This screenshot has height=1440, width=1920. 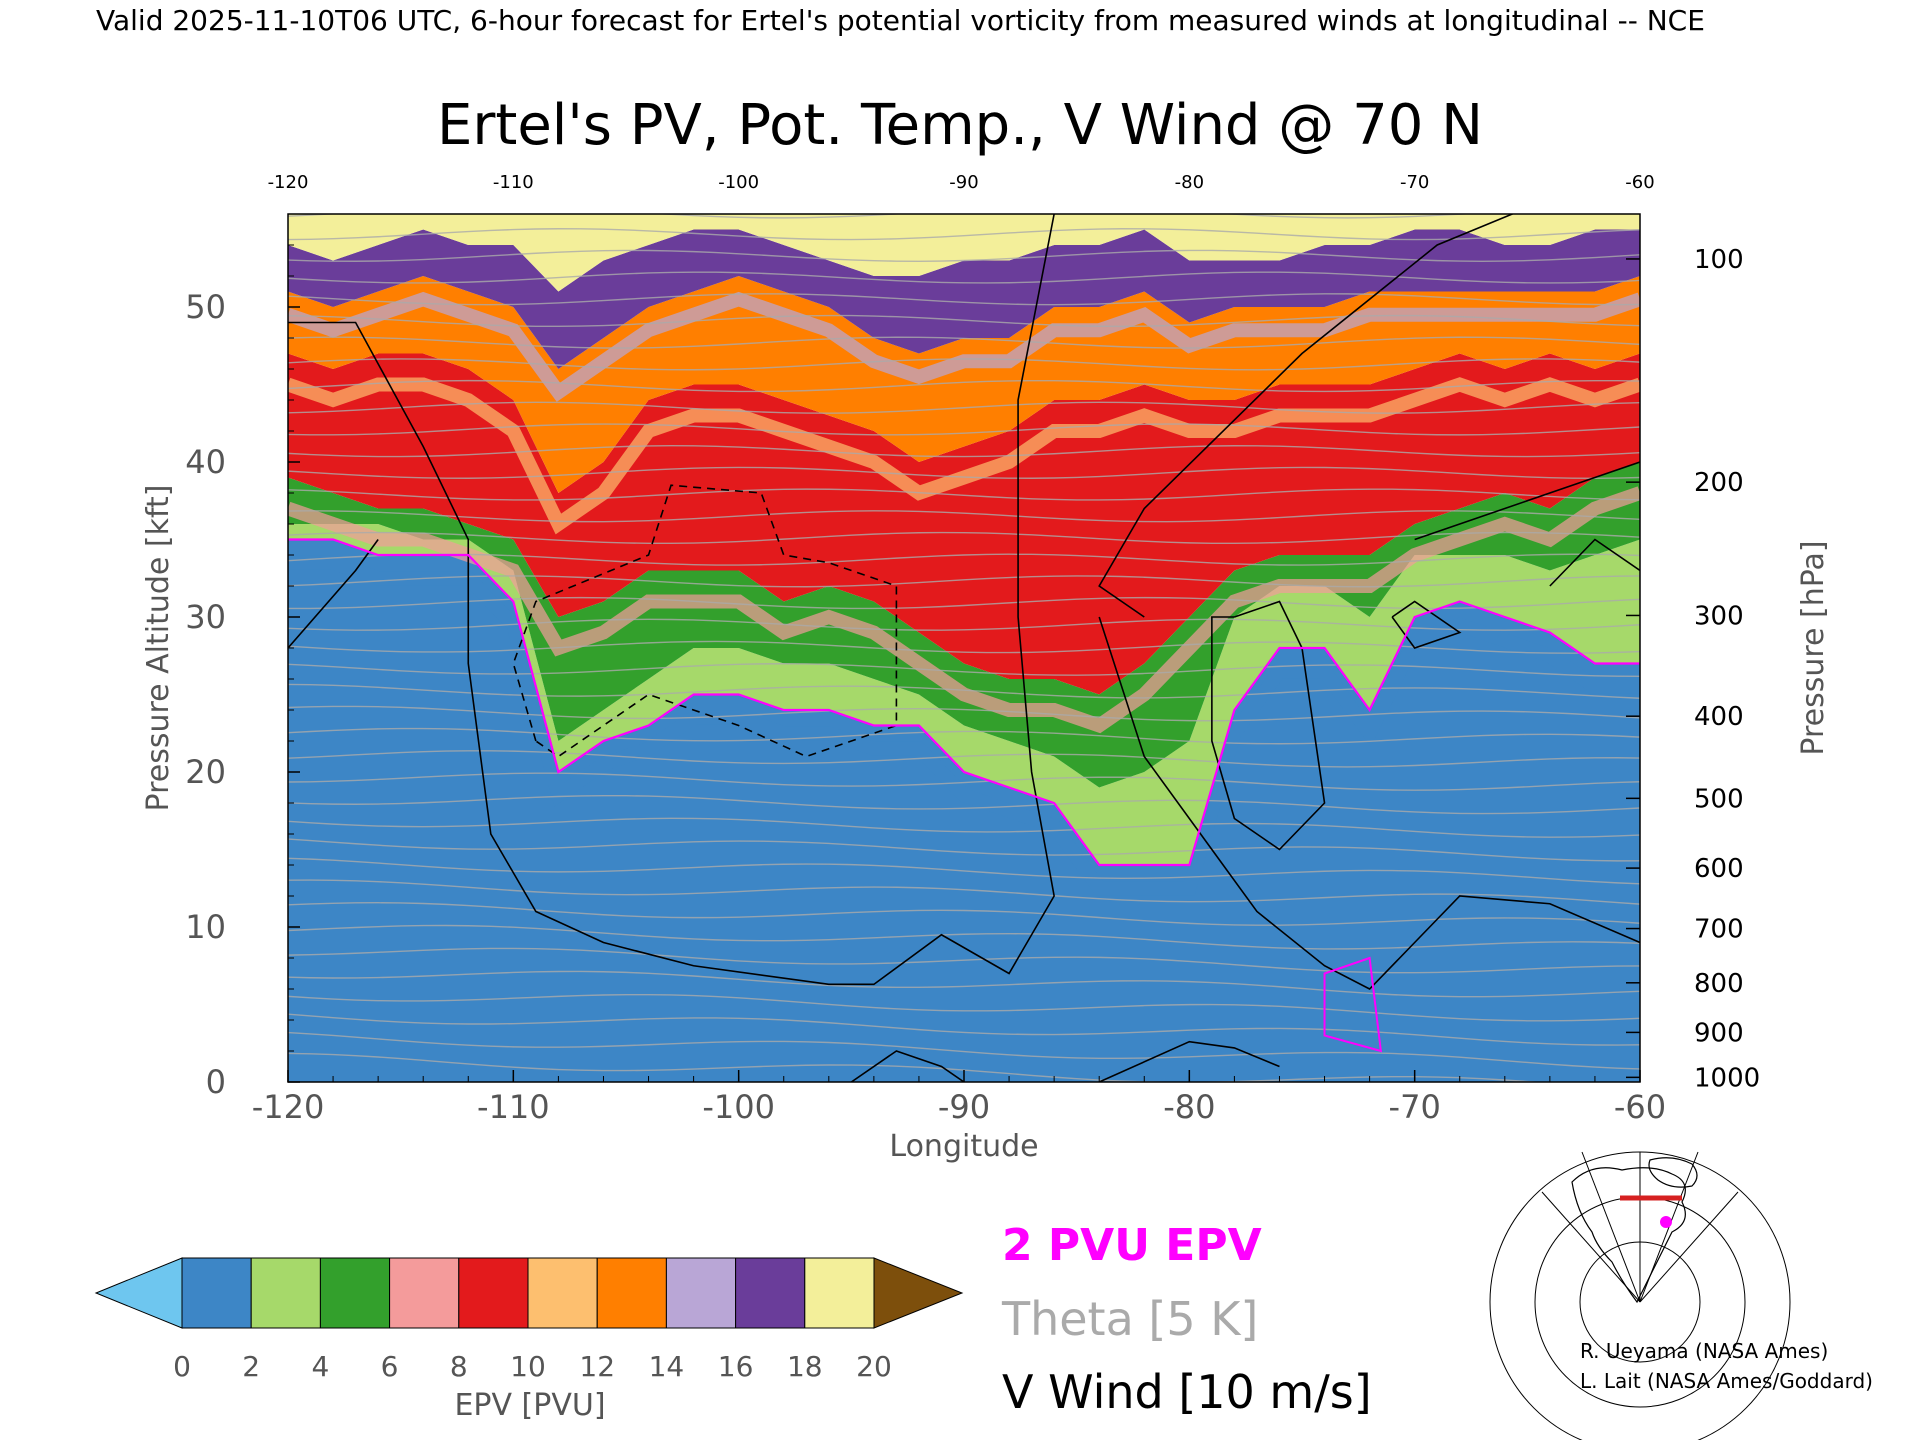 I want to click on colorbar-tick-label: 18, so click(x=805, y=1366).